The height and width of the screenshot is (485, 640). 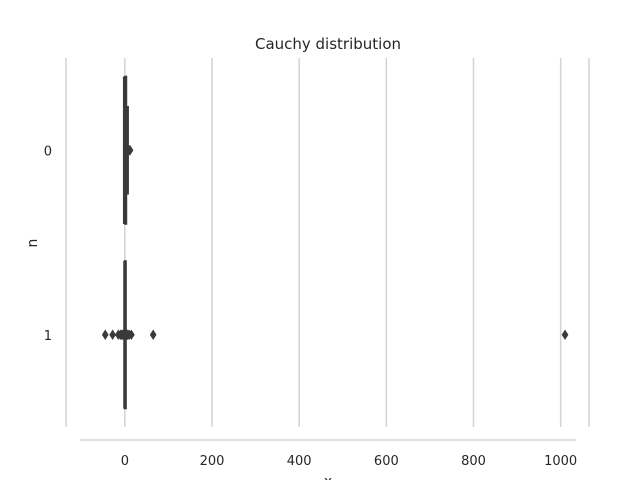 What do you see at coordinates (48, 336) in the screenshot?
I see `y-tick-label: 1` at bounding box center [48, 336].